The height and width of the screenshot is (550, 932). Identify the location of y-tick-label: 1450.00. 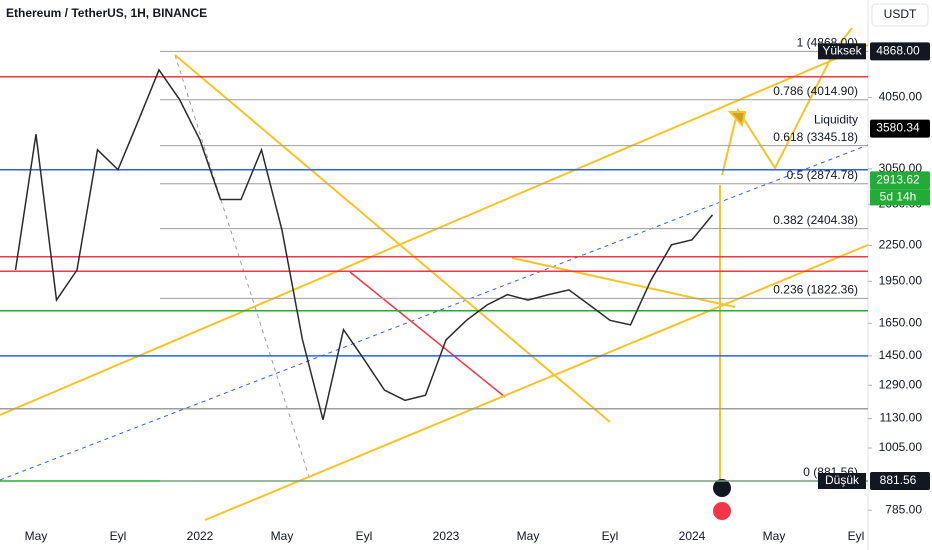
(901, 355).